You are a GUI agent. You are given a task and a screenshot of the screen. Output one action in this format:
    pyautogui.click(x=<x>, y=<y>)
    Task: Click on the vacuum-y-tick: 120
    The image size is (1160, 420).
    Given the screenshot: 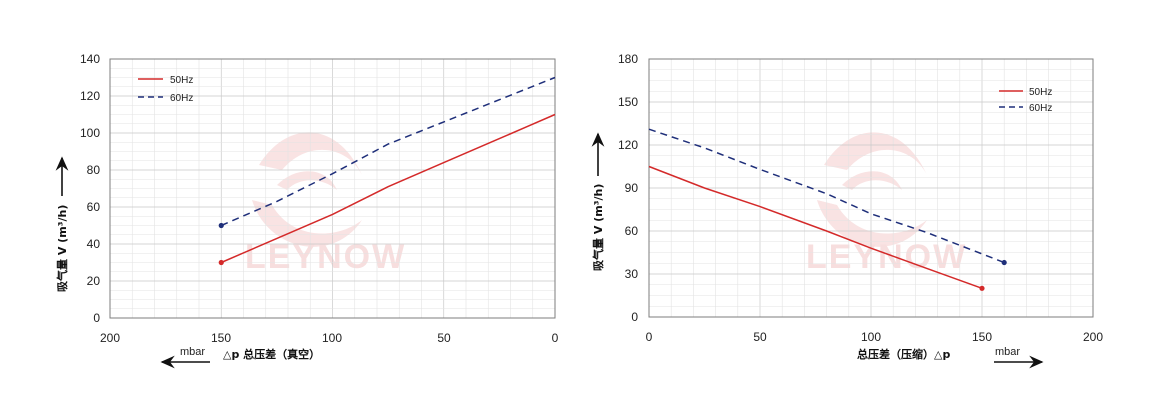 What is the action you would take?
    pyautogui.click(x=90, y=96)
    